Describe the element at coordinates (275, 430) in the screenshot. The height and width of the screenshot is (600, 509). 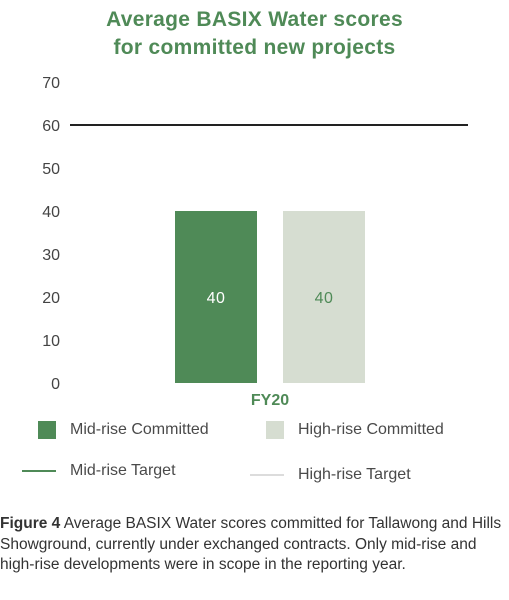
I see `legend-swatch-high-rise-committed` at that location.